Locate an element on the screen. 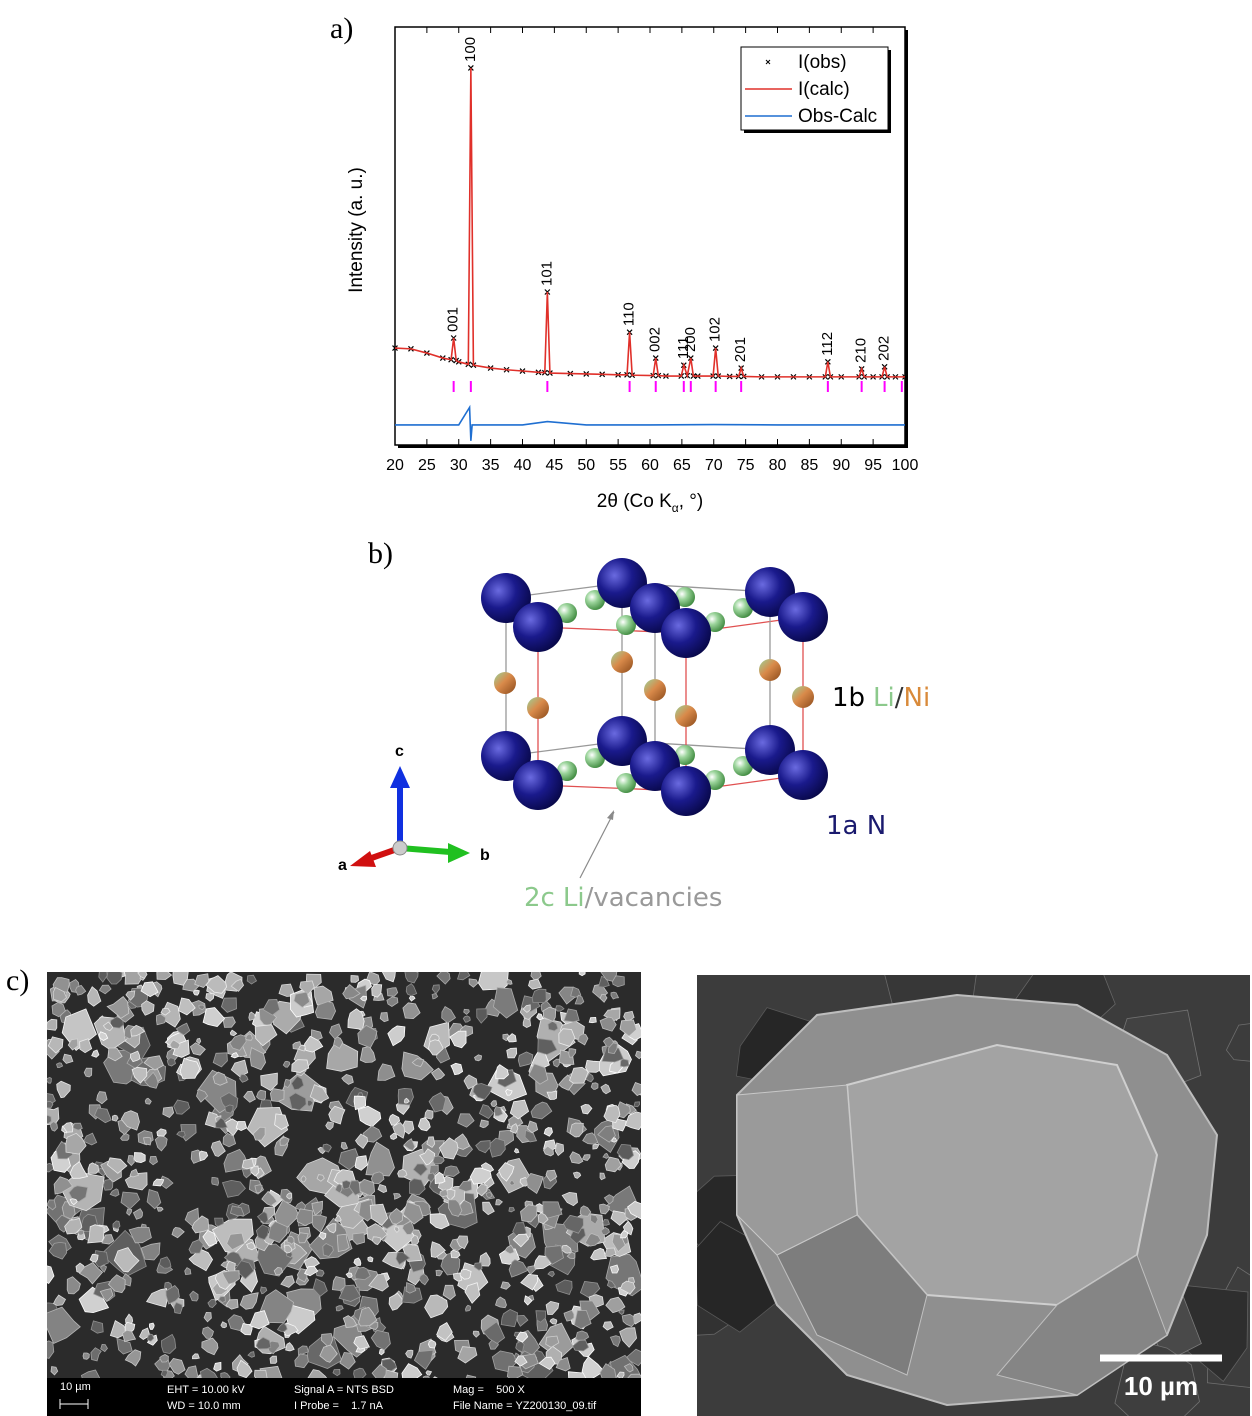 This screenshot has width=1252, height=1416. species: / is located at coordinates (899, 698).